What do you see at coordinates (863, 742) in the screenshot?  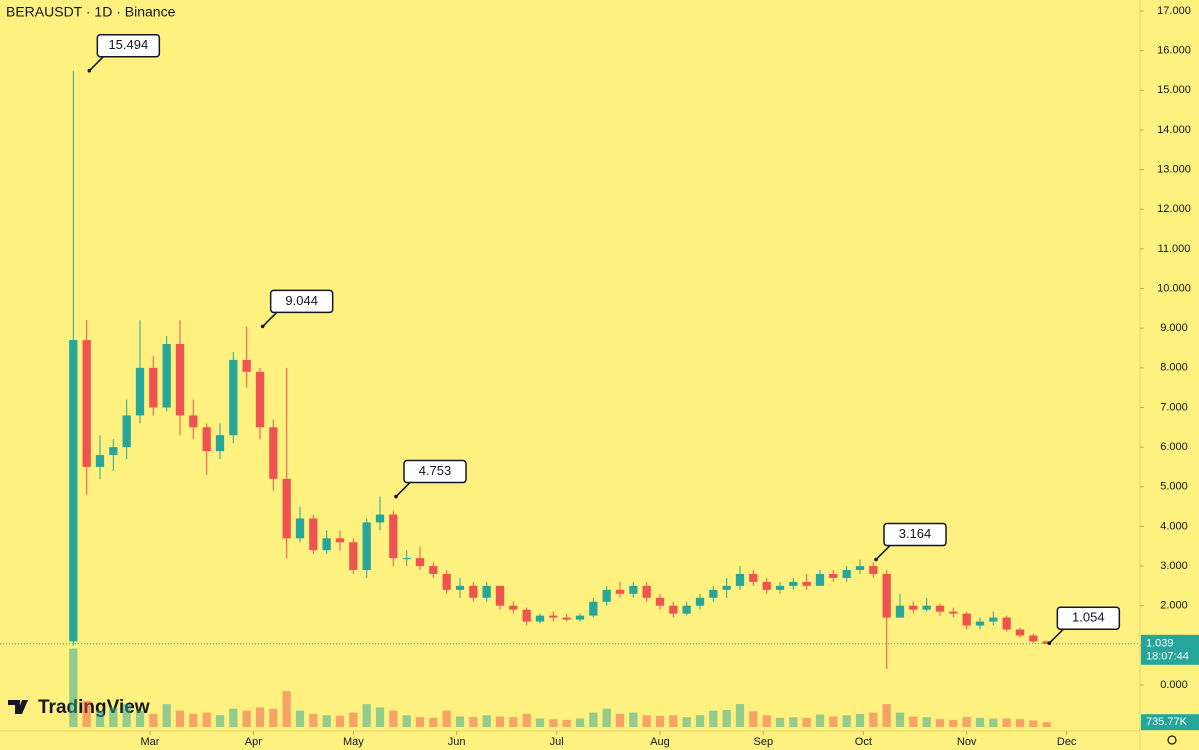 I see `x-tick-label: Oct` at bounding box center [863, 742].